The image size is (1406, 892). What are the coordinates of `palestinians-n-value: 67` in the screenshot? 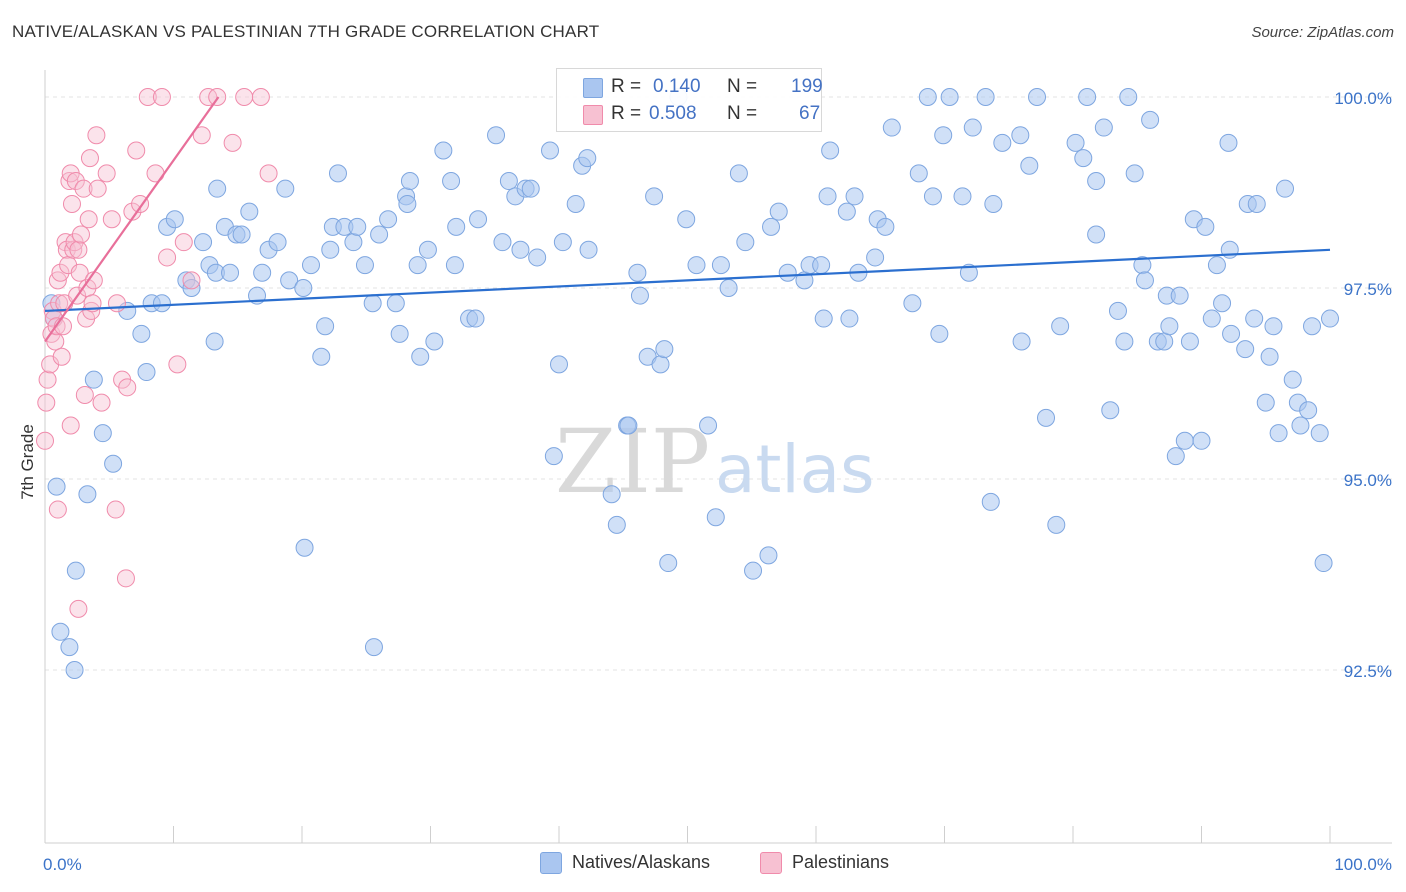 It's located at (810, 113).